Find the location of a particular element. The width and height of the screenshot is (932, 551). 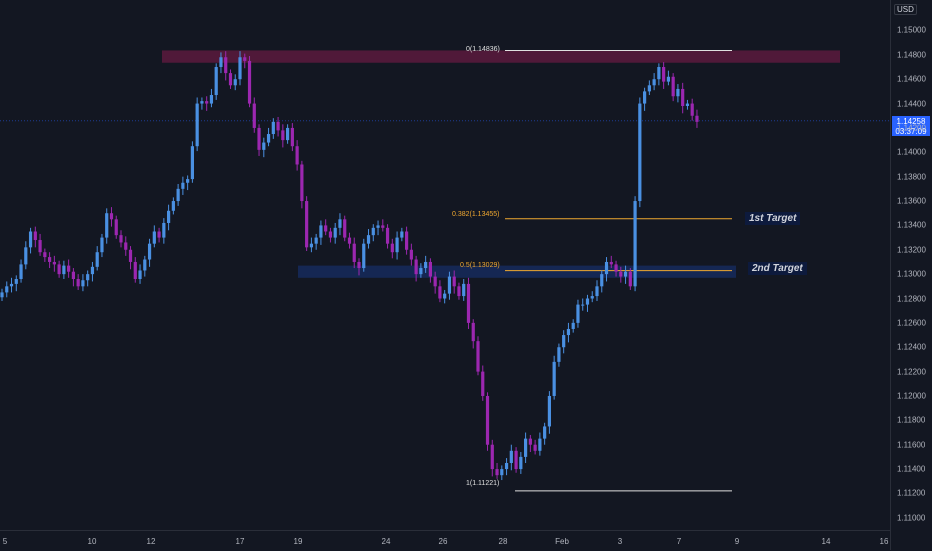

fib-label-05: 0.5(1.13029) is located at coordinates (480, 265).